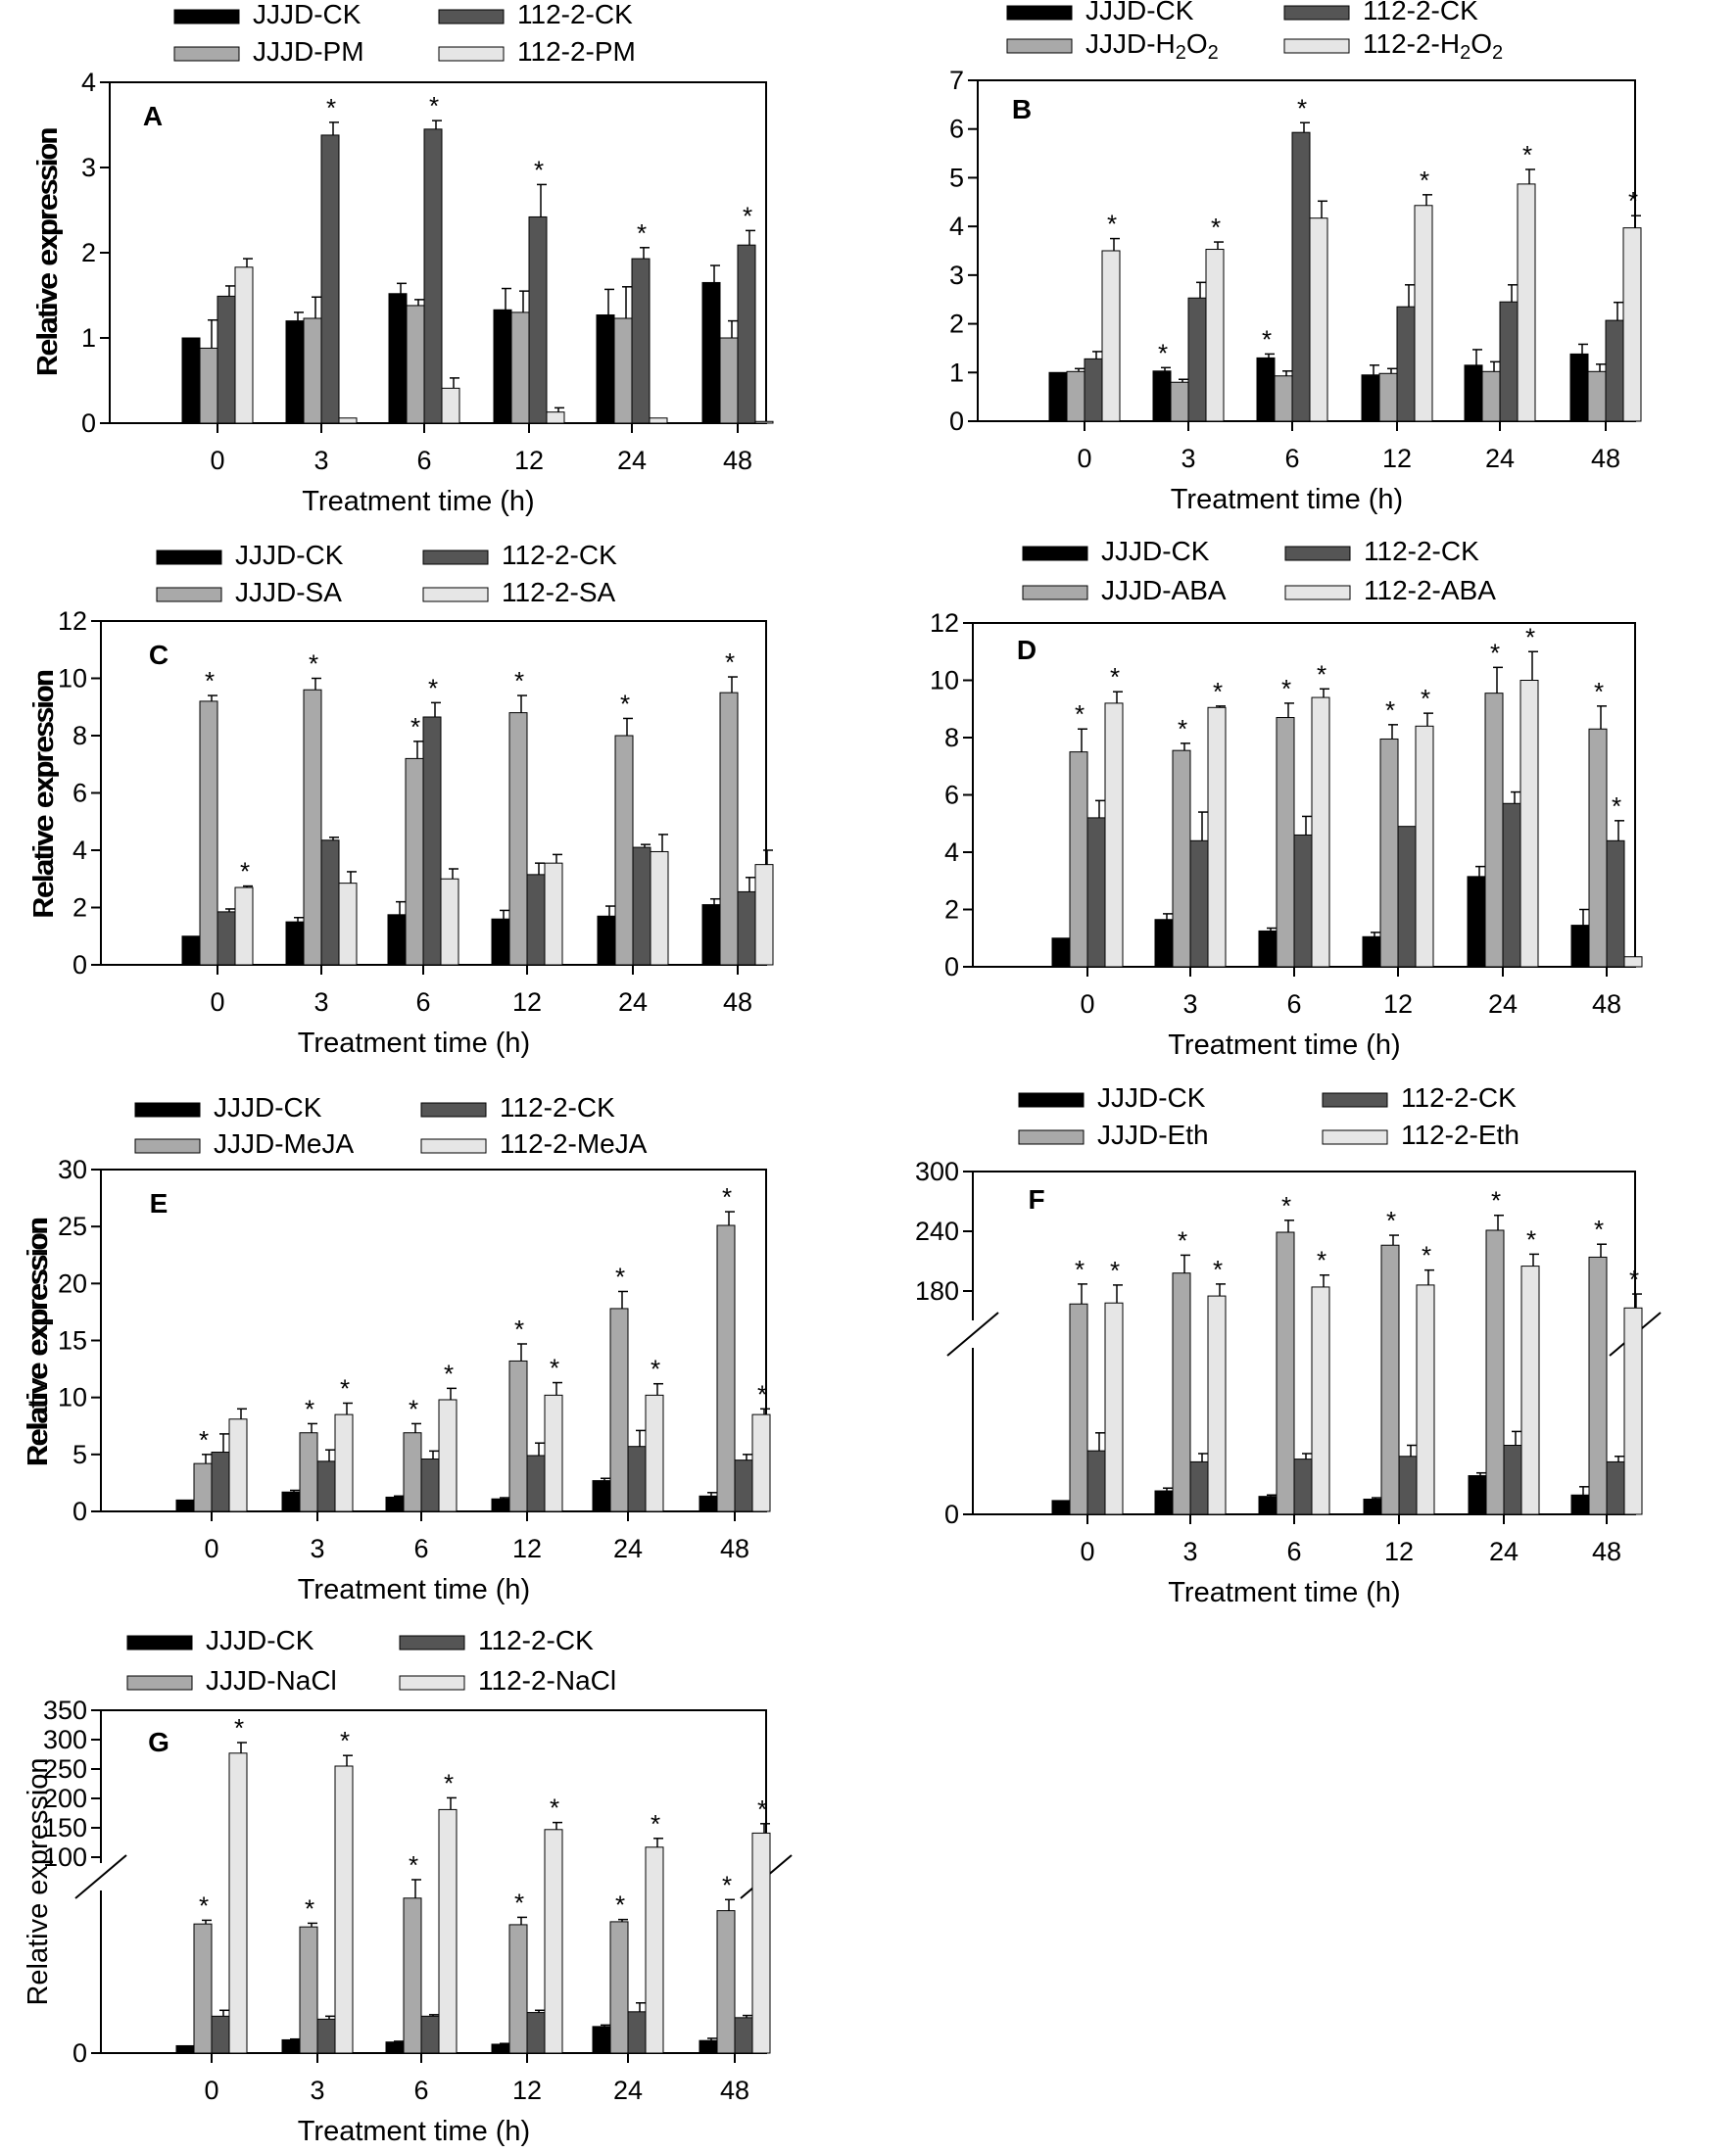 This screenshot has width=1736, height=2153. I want to click on x-tick-label: 24, so click(1503, 1004).